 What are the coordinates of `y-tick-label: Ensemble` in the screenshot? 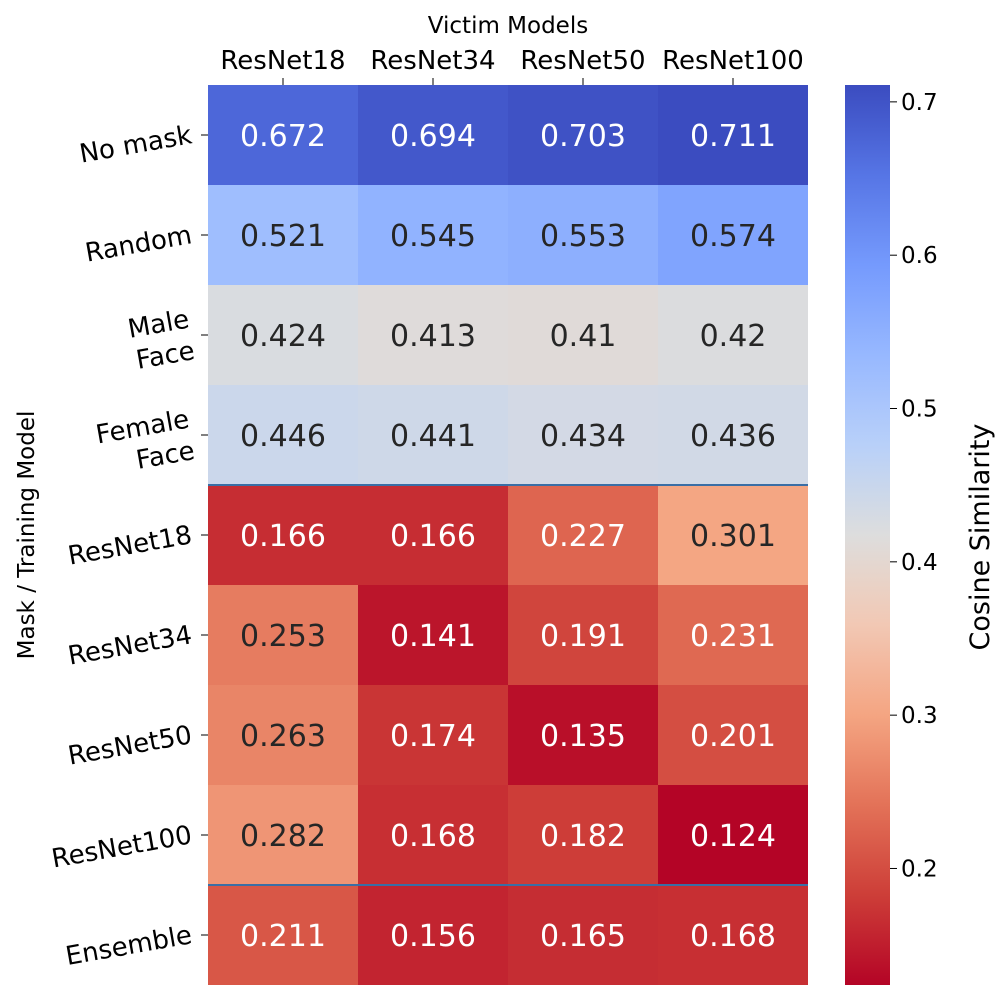 It's located at (128, 946).